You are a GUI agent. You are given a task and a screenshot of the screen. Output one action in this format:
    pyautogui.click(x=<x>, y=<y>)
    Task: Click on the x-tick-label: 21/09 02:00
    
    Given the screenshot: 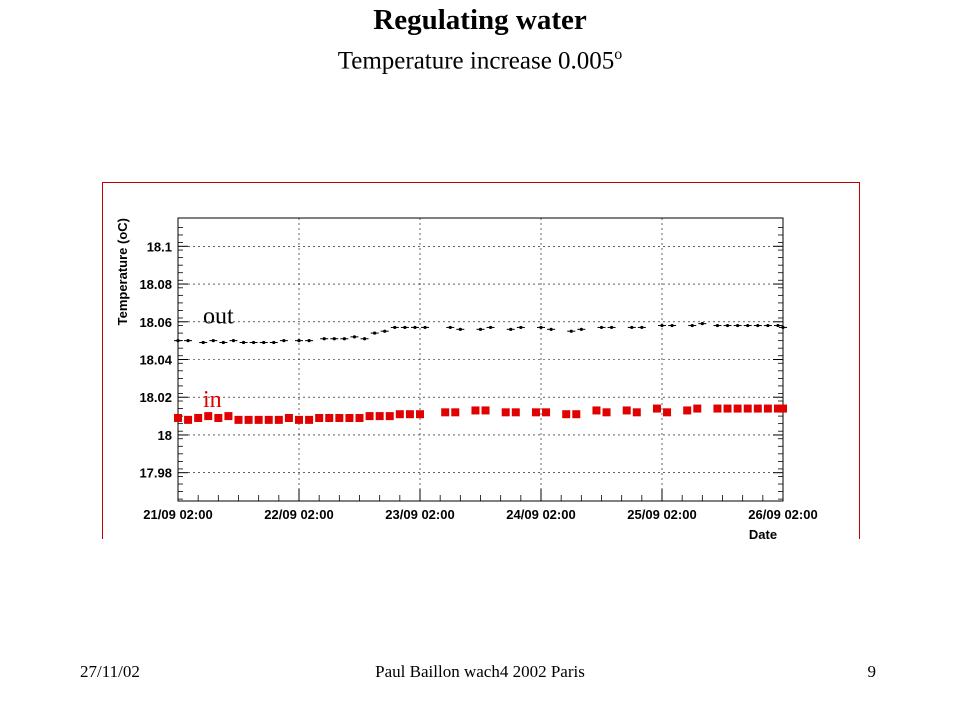 What is the action you would take?
    pyautogui.click(x=177, y=514)
    